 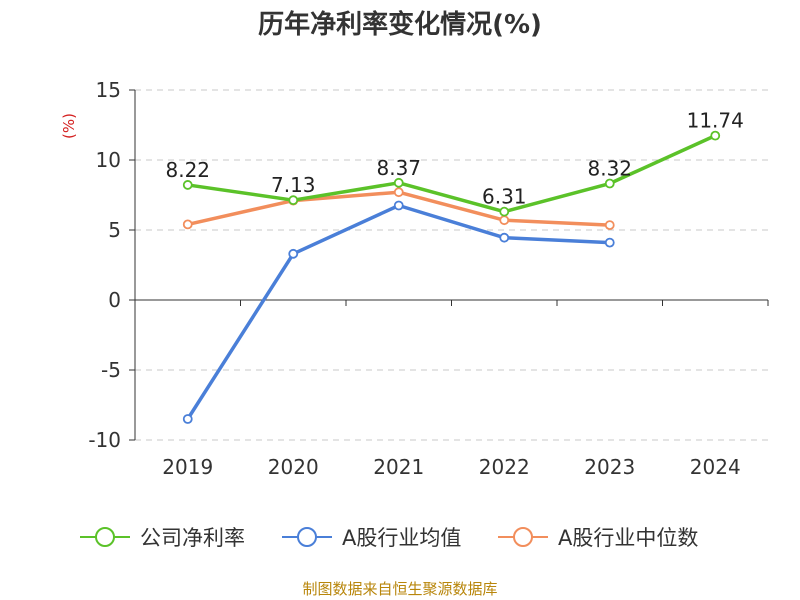 I want to click on y-tick-label: -10, so click(x=104, y=440).